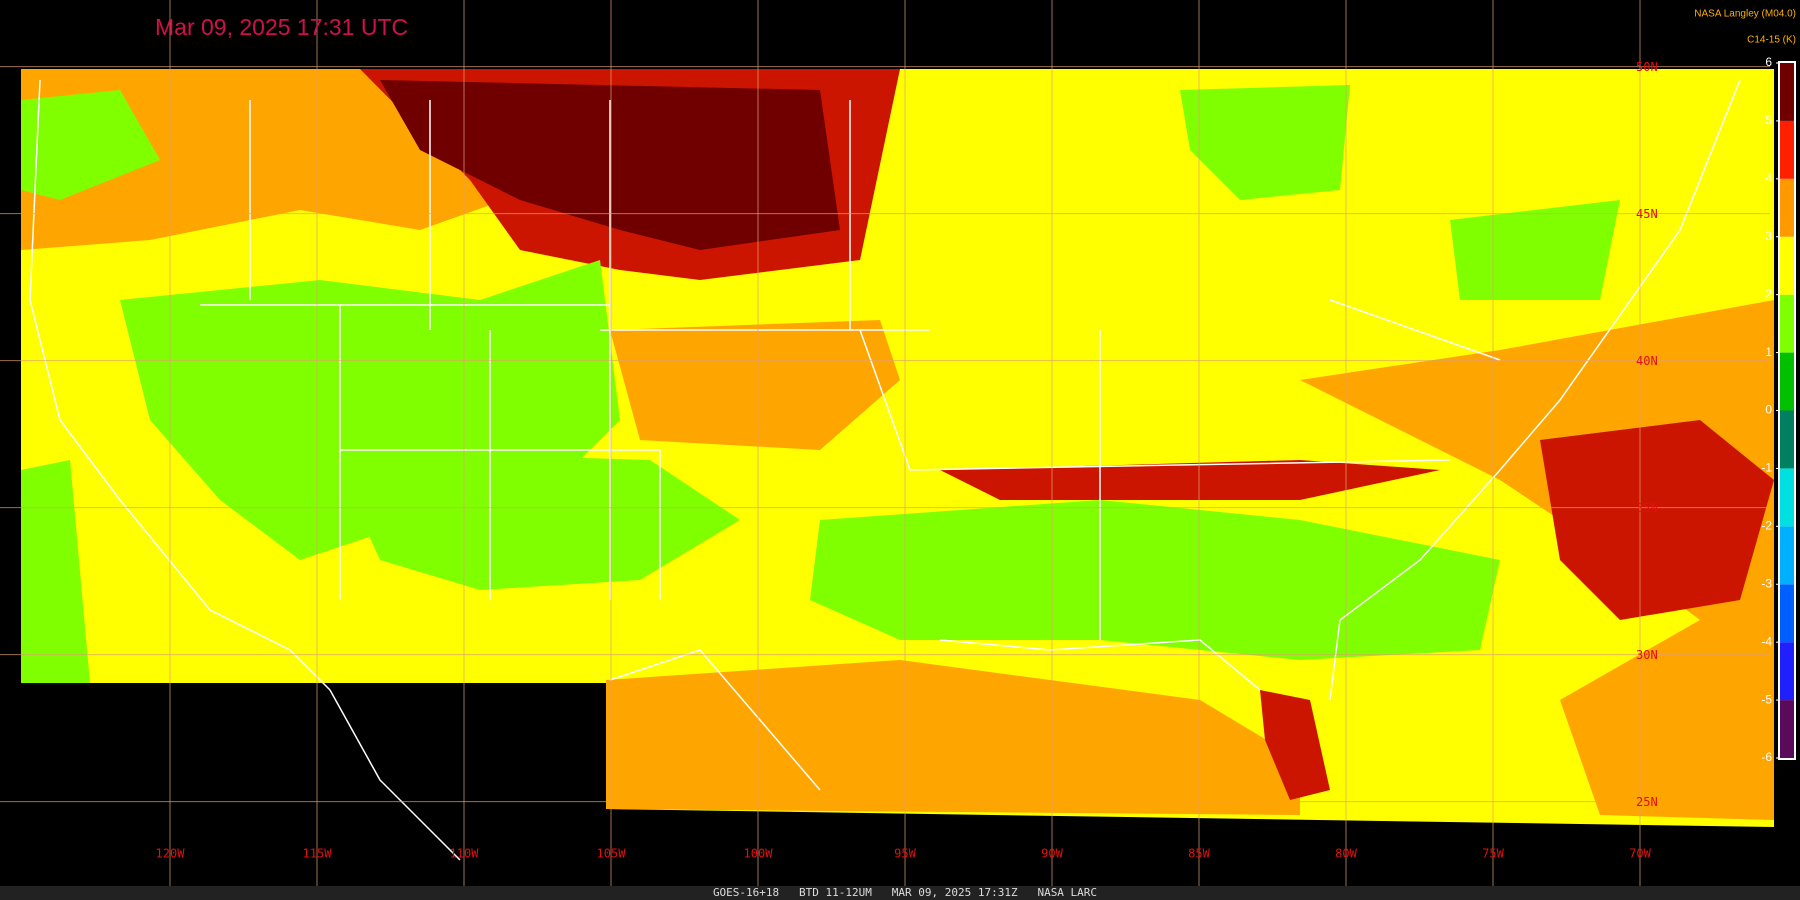 The height and width of the screenshot is (900, 1800). What do you see at coordinates (318, 854) in the screenshot?
I see `lon-label: 115W` at bounding box center [318, 854].